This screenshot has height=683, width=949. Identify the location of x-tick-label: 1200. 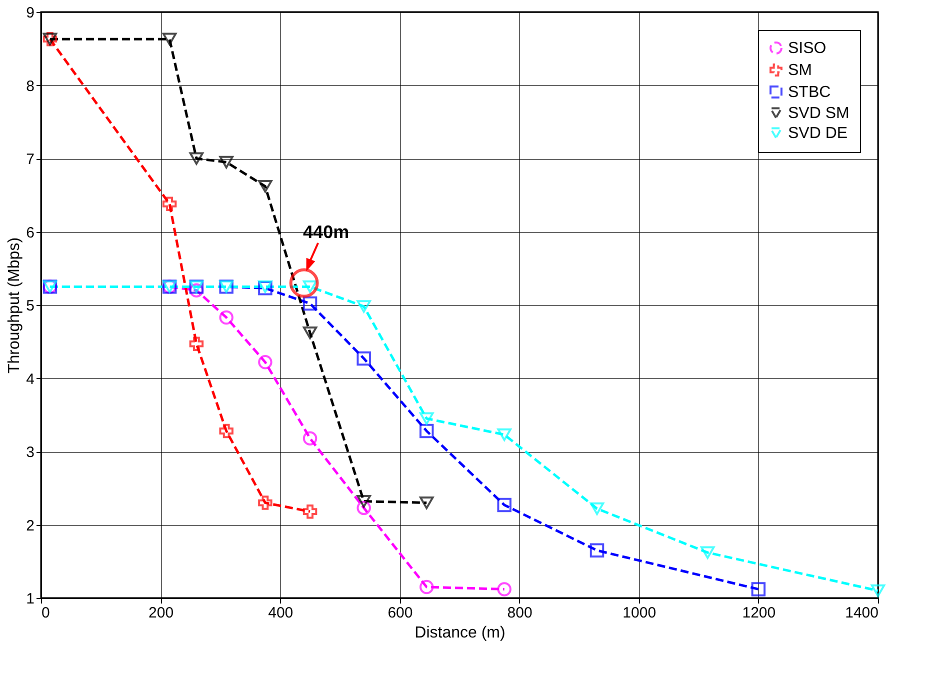
(759, 613).